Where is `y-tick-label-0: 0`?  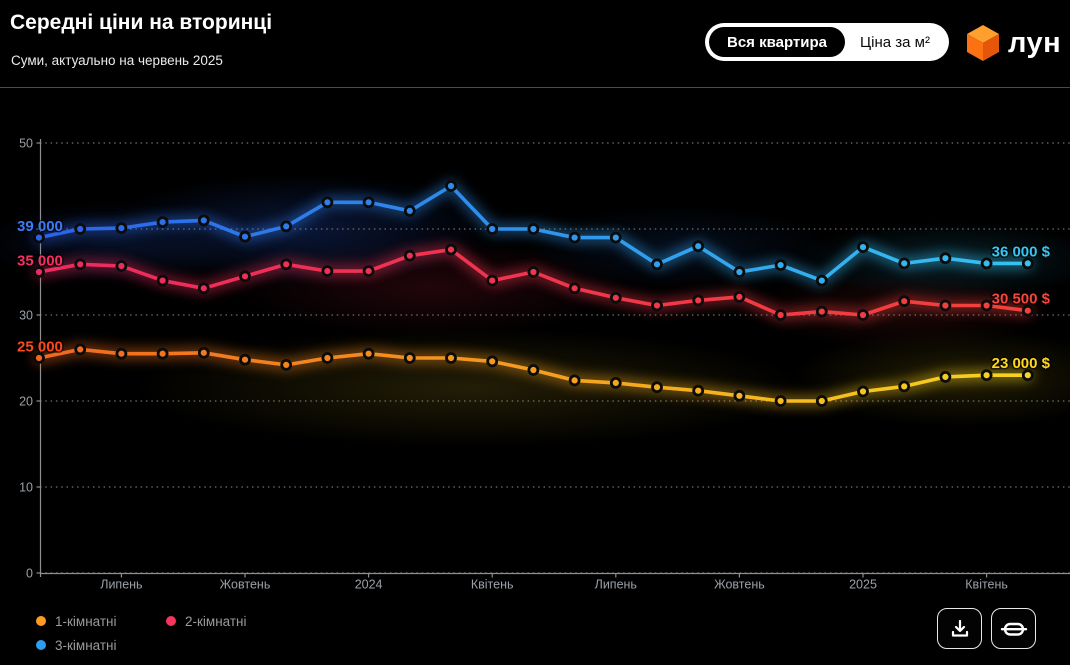 y-tick-label-0: 0 is located at coordinates (29, 574).